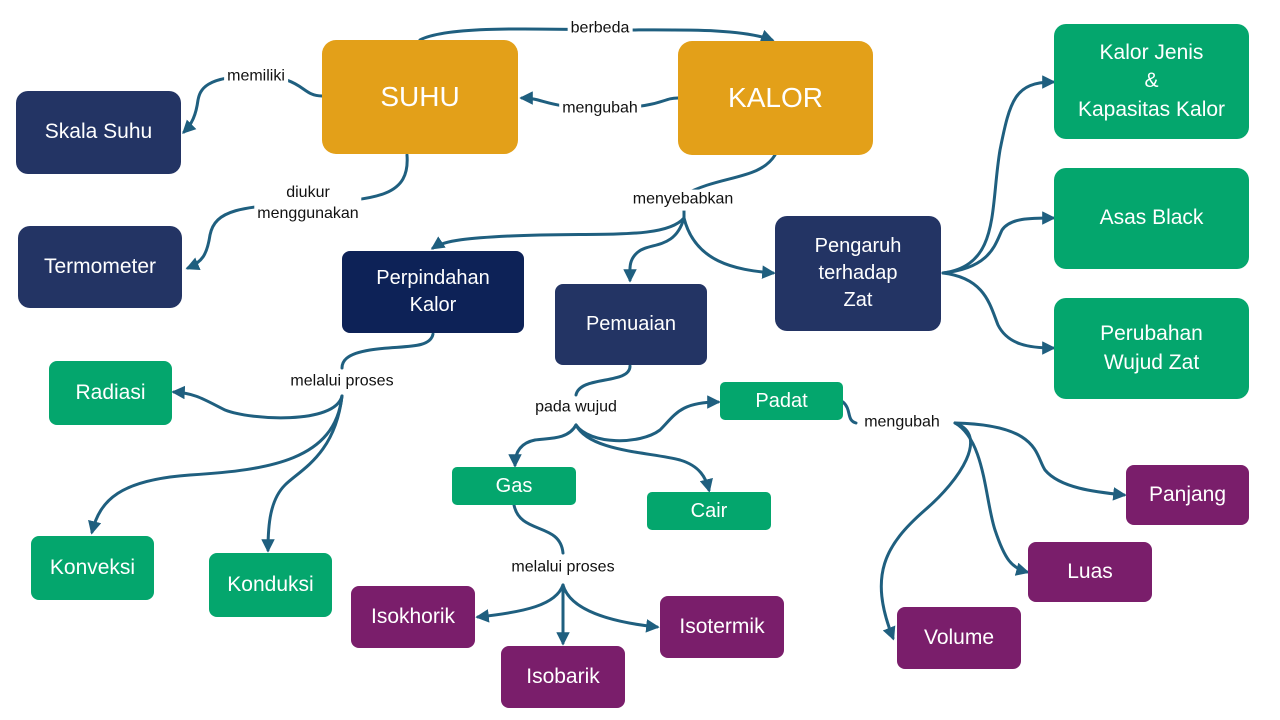 This screenshot has width=1280, height=720. Describe the element at coordinates (576, 408) in the screenshot. I see `label-pada-wujud: pada wujud` at that location.